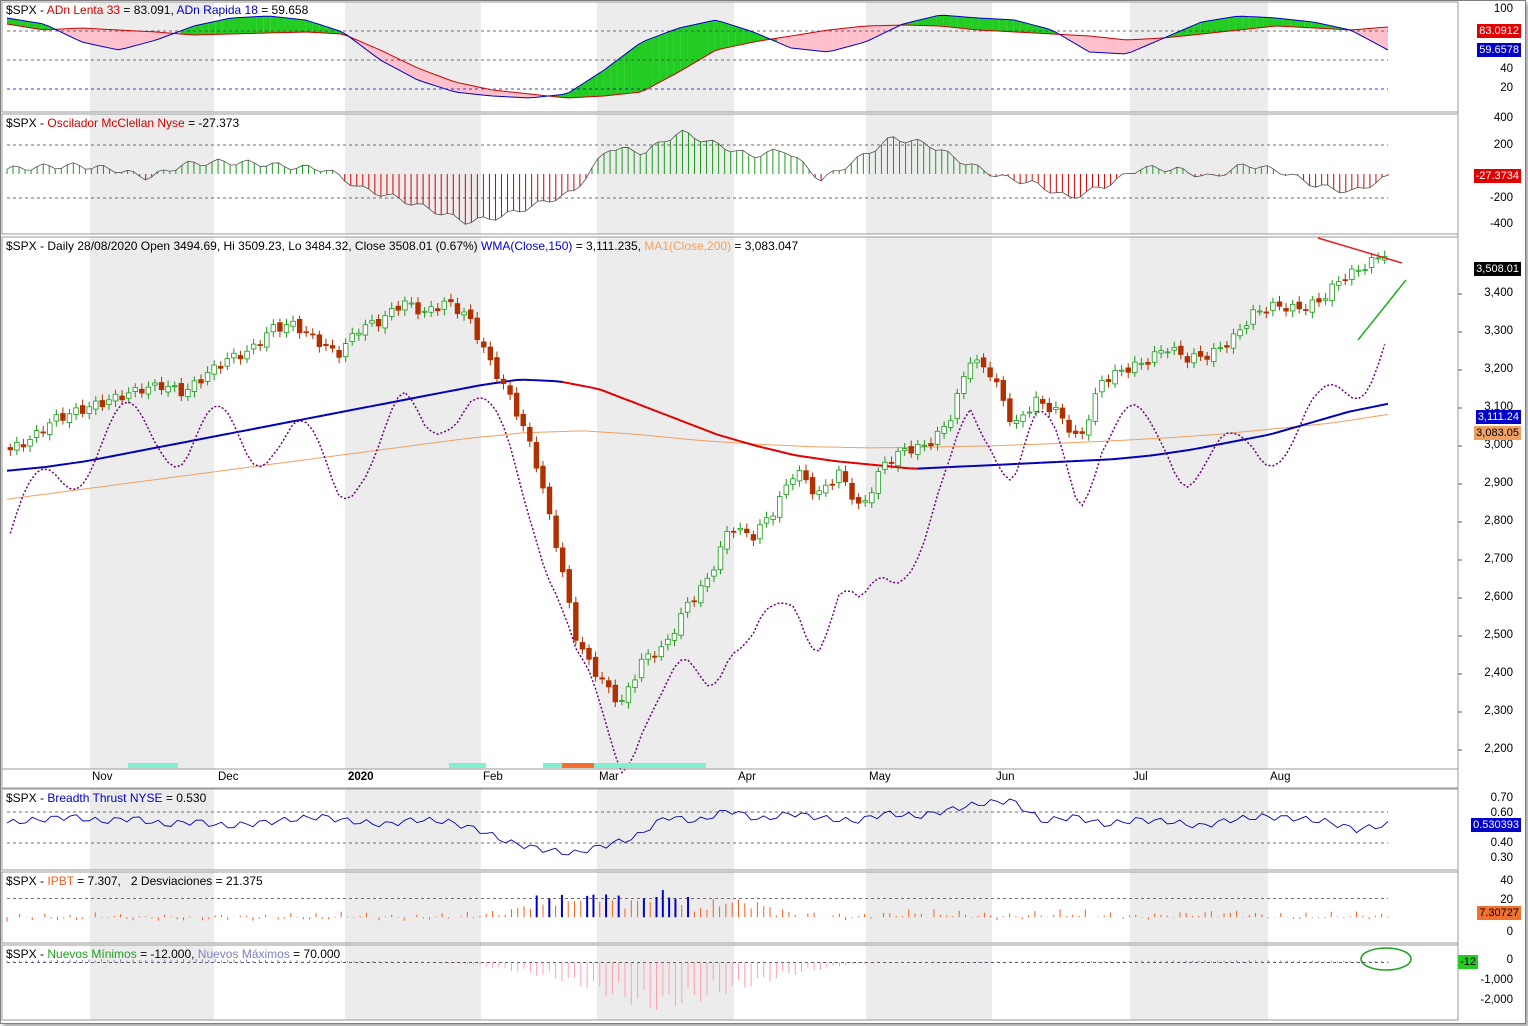 This screenshot has width=1528, height=1026. What do you see at coordinates (1501, 843) in the screenshot?
I see `bt-tick-040: 0.40` at bounding box center [1501, 843].